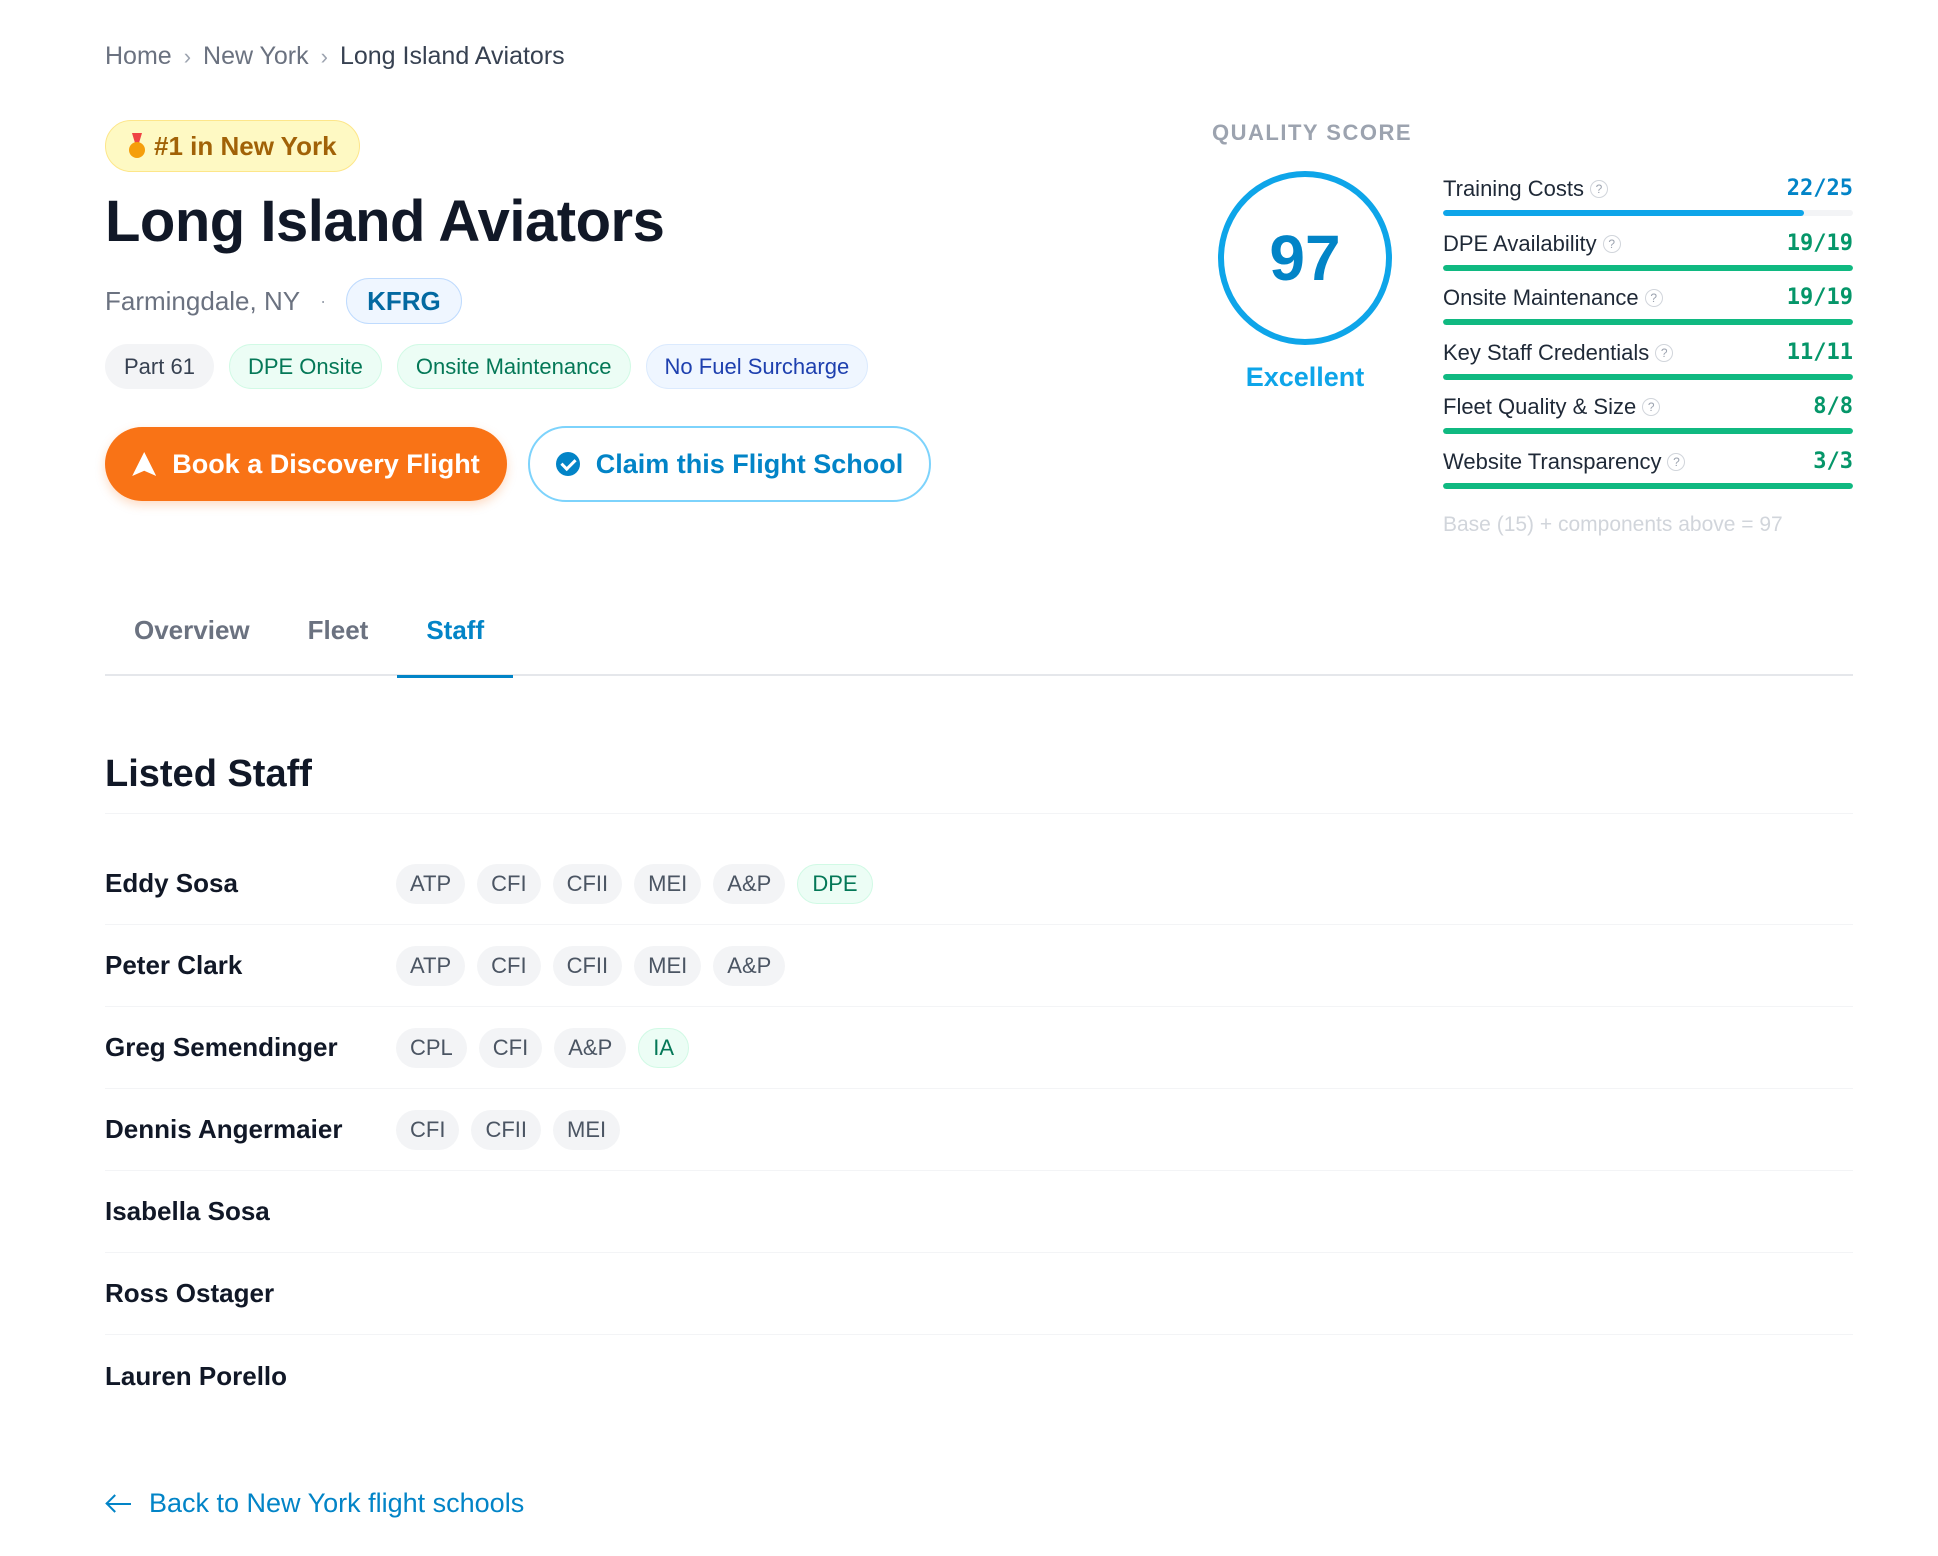  What do you see at coordinates (1648, 476) in the screenshot?
I see `score-metric-website-transparency: Website Transparency? 3/3` at bounding box center [1648, 476].